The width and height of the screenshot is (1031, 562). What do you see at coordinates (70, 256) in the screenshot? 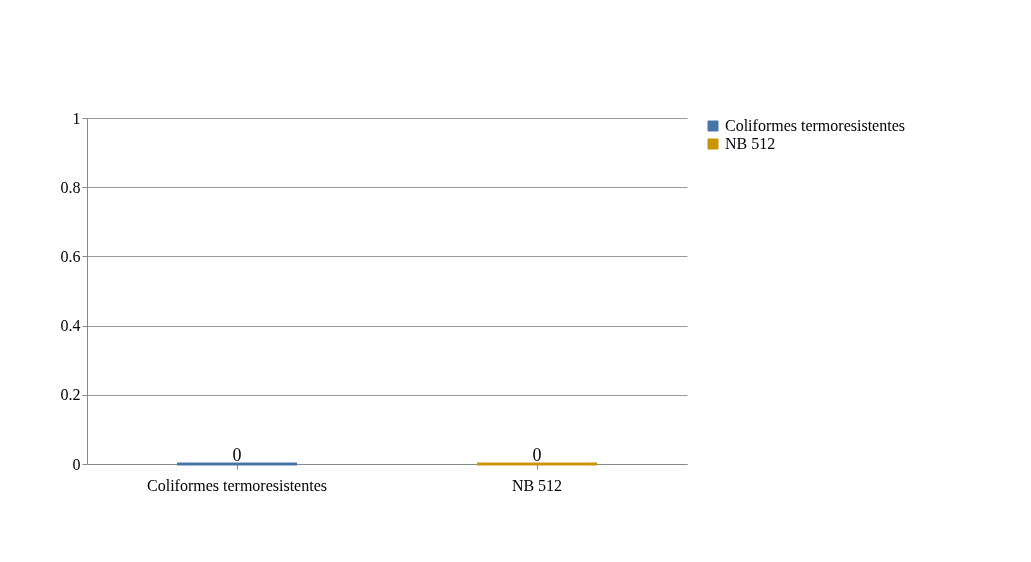
I see `y-tick-label: 0.6` at bounding box center [70, 256].